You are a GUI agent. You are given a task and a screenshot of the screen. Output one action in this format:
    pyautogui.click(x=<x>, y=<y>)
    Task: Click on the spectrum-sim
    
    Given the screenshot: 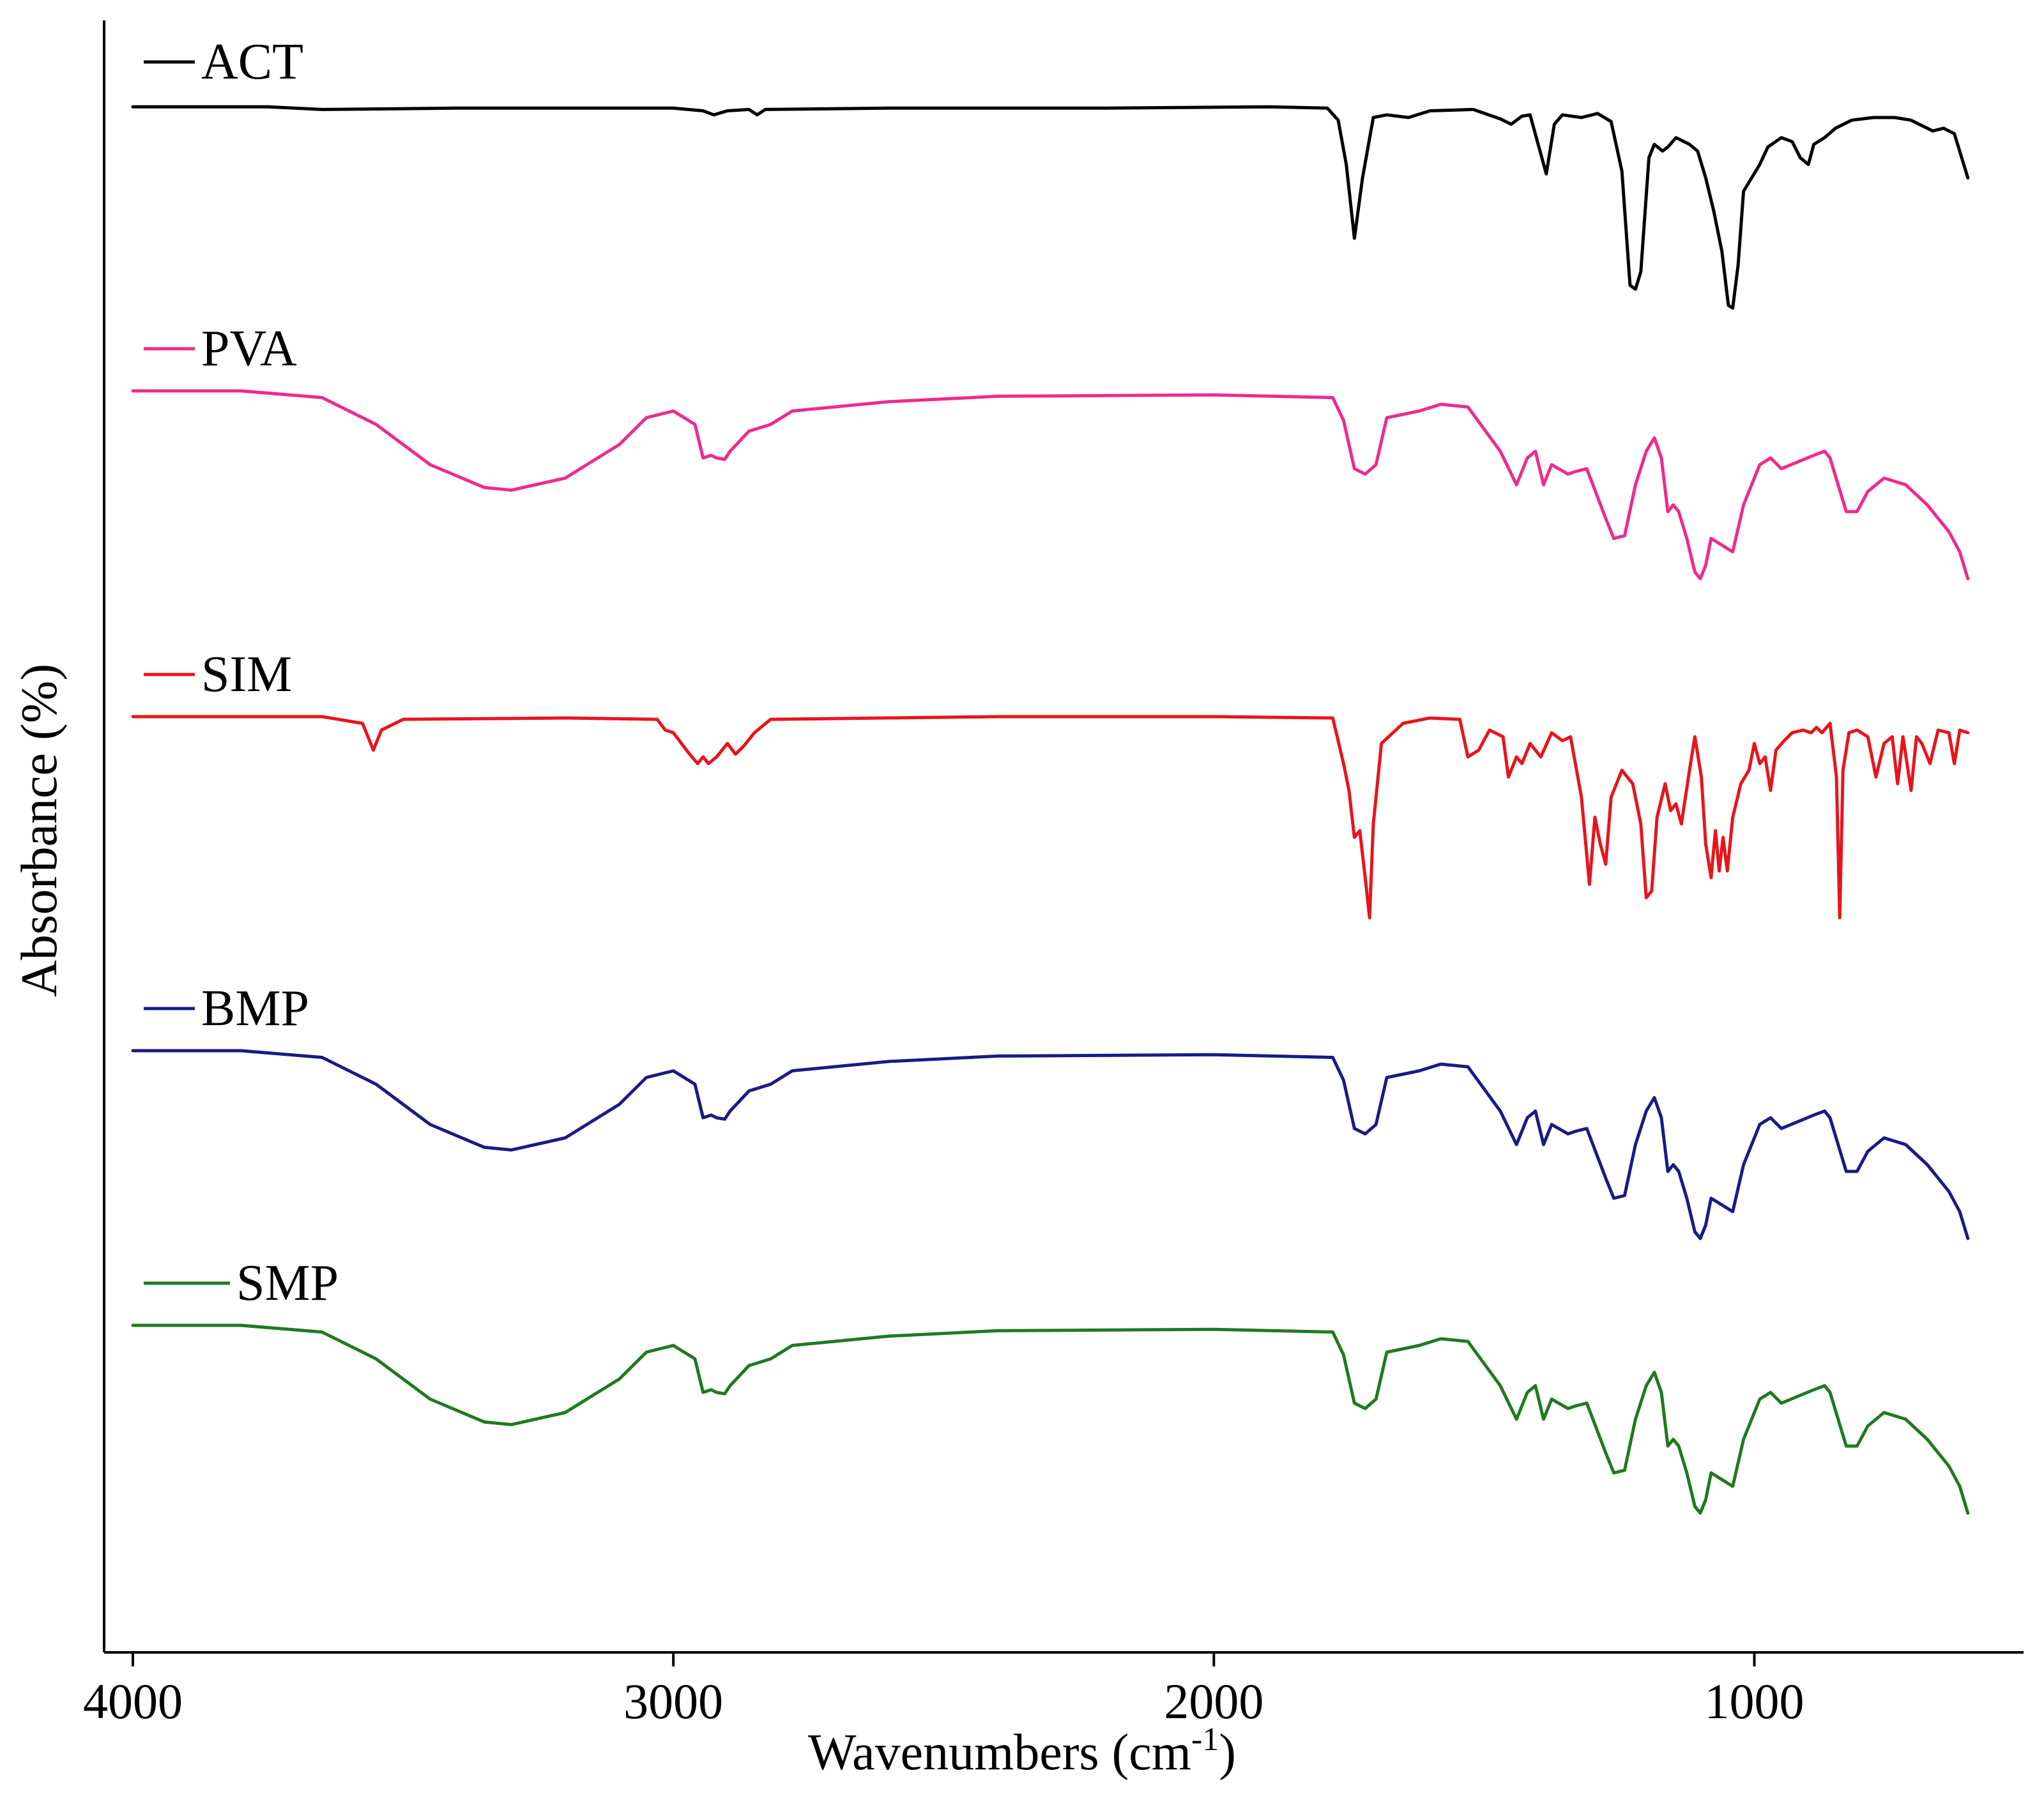 What is the action you would take?
    pyautogui.click(x=1050, y=817)
    